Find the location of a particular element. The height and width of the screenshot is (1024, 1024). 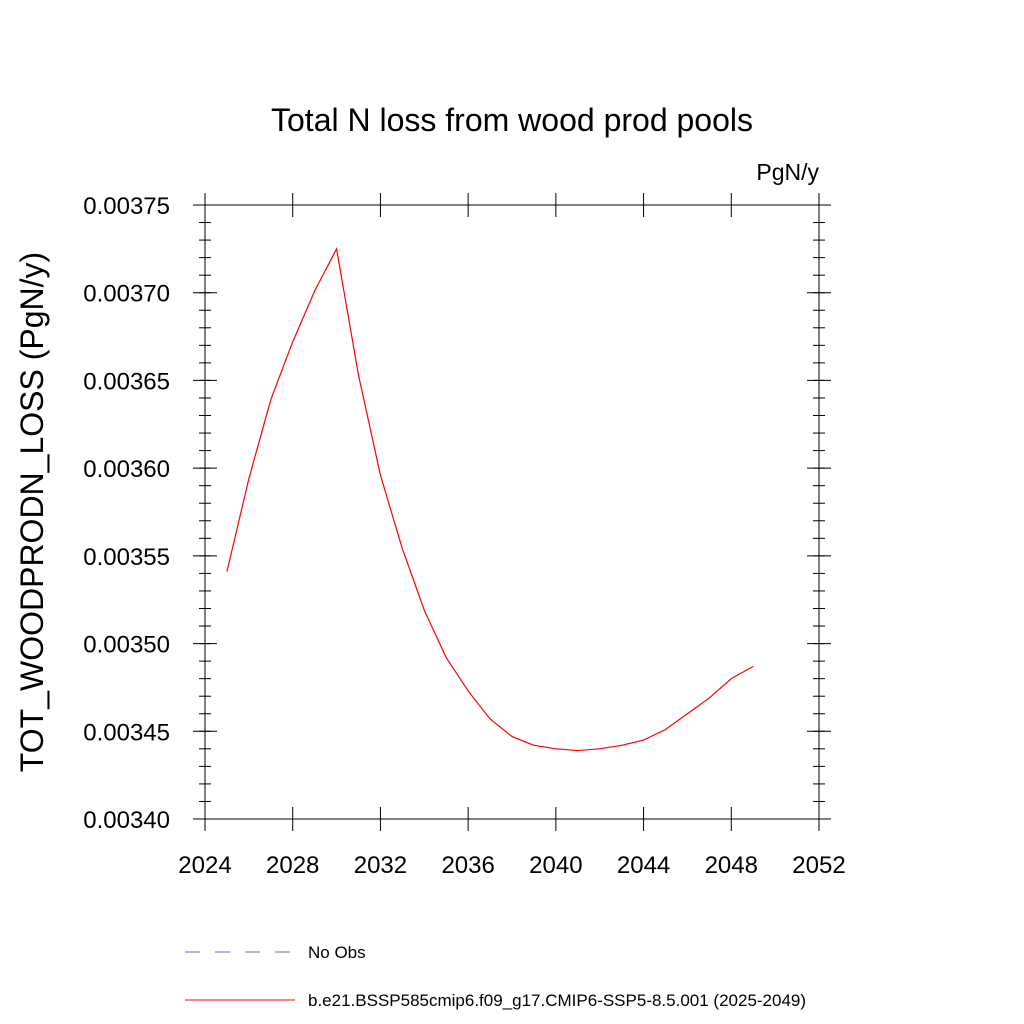

x-tick-label: 2044 is located at coordinates (643, 865).